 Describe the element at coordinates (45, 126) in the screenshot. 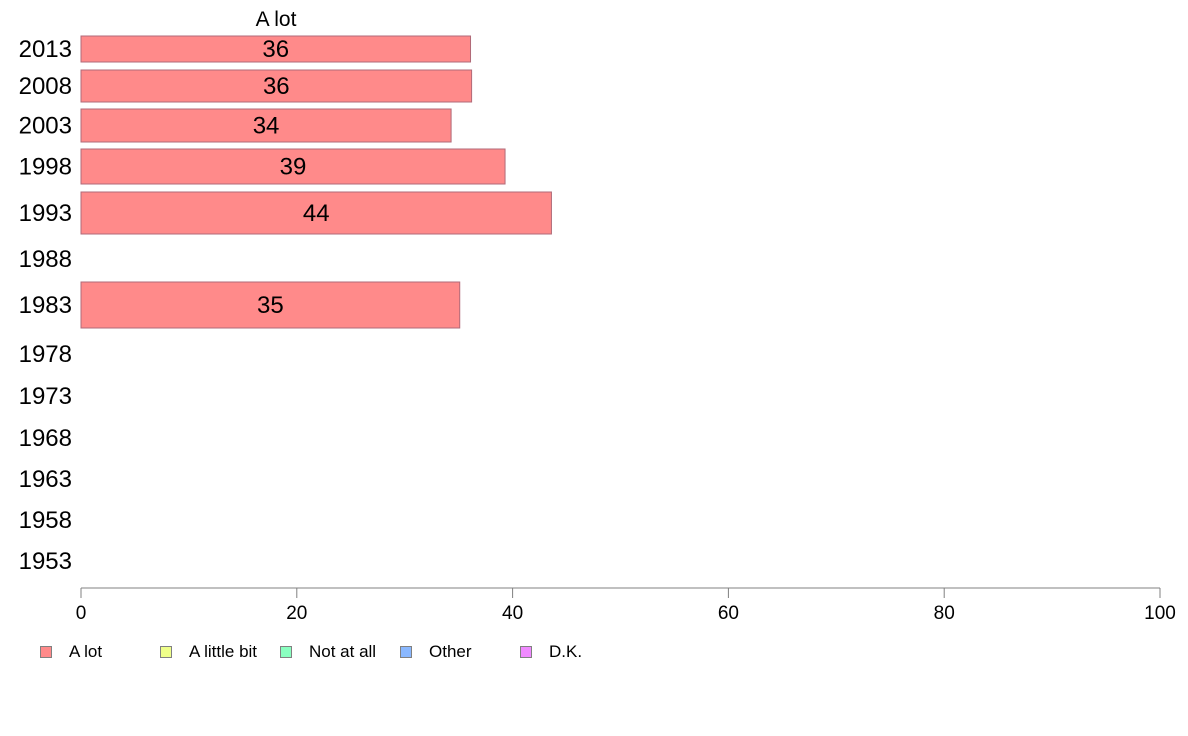

I see `y-tick-label: 2003` at that location.